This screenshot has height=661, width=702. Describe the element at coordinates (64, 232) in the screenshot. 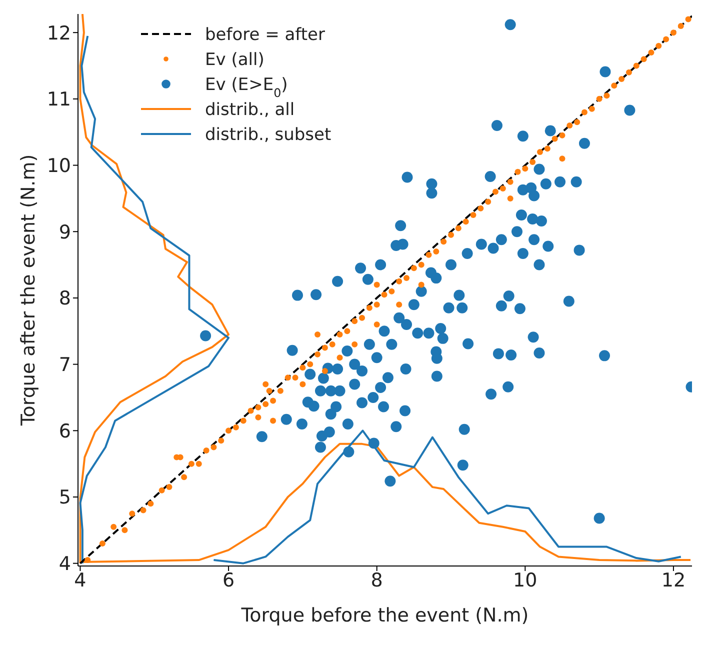

I see `y-tick-label: 9` at that location.